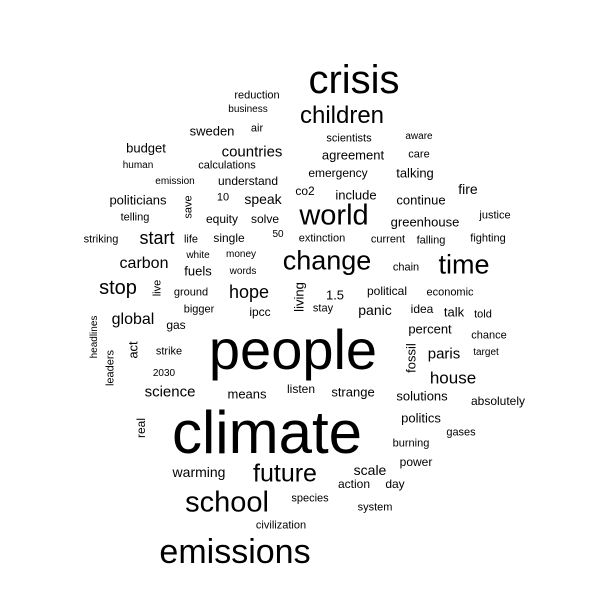 This screenshot has width=600, height=600. Describe the element at coordinates (453, 378) in the screenshot. I see `word-house: house` at that location.